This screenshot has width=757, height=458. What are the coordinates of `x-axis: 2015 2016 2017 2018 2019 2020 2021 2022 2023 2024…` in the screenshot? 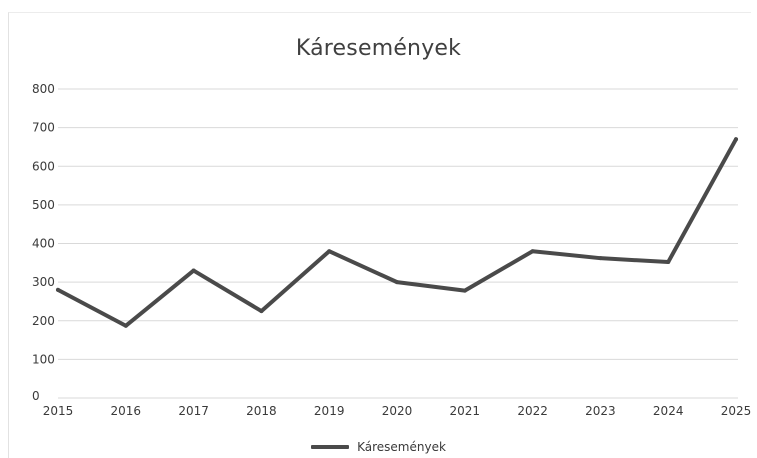 It's located at (397, 411).